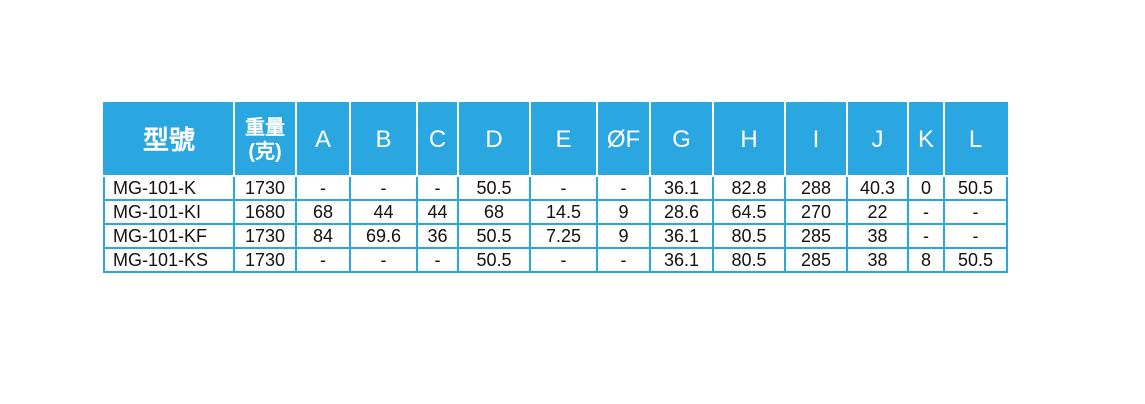 Image resolution: width=1145 pixels, height=404 pixels. Describe the element at coordinates (816, 212) in the screenshot. I see `table-cell: 270` at that location.